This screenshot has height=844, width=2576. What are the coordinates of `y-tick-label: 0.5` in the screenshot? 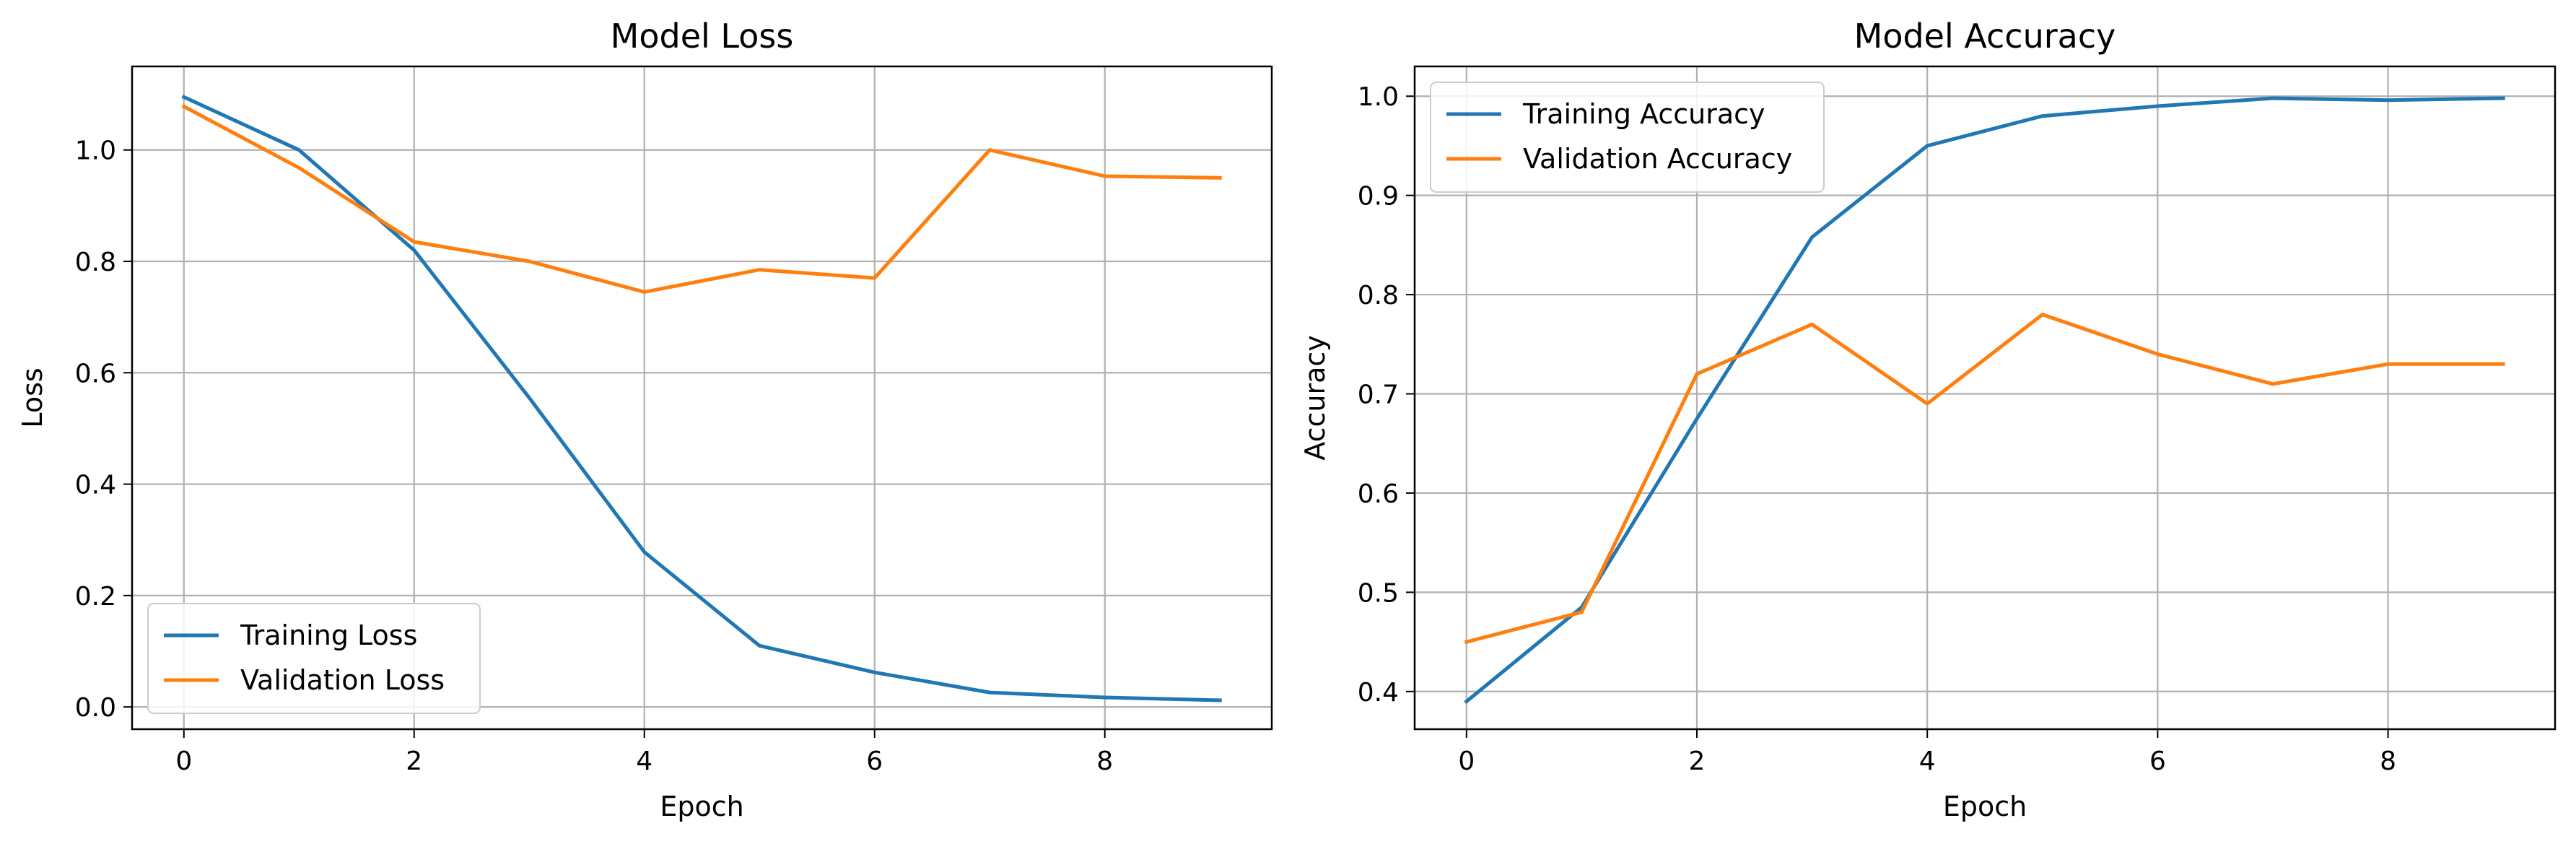 It's located at (1378, 593).